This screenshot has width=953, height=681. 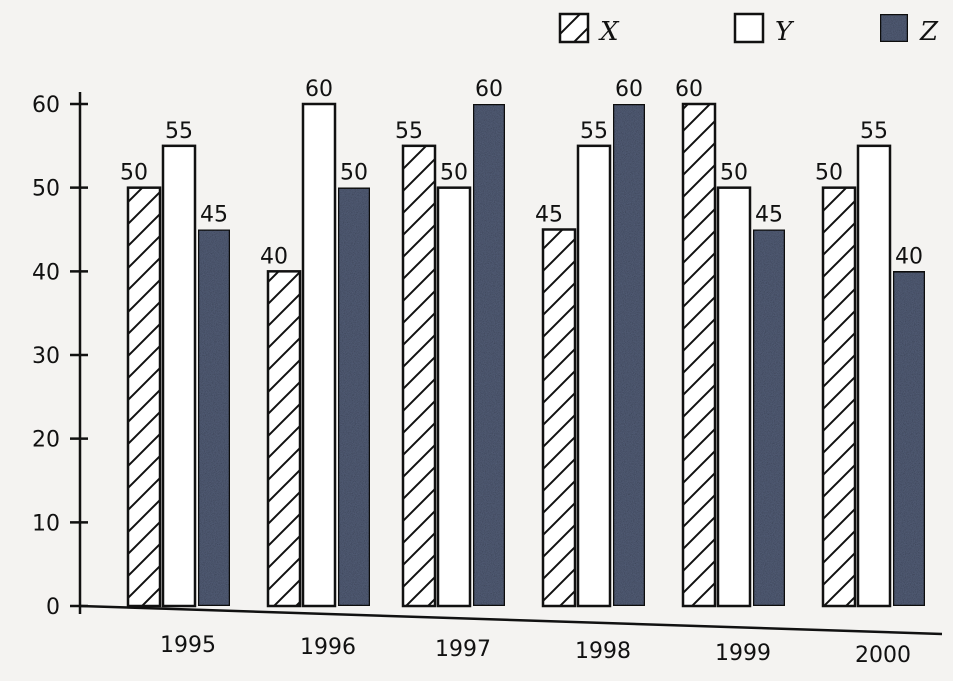 I want to click on legend-swatch-y, so click(x=749, y=28).